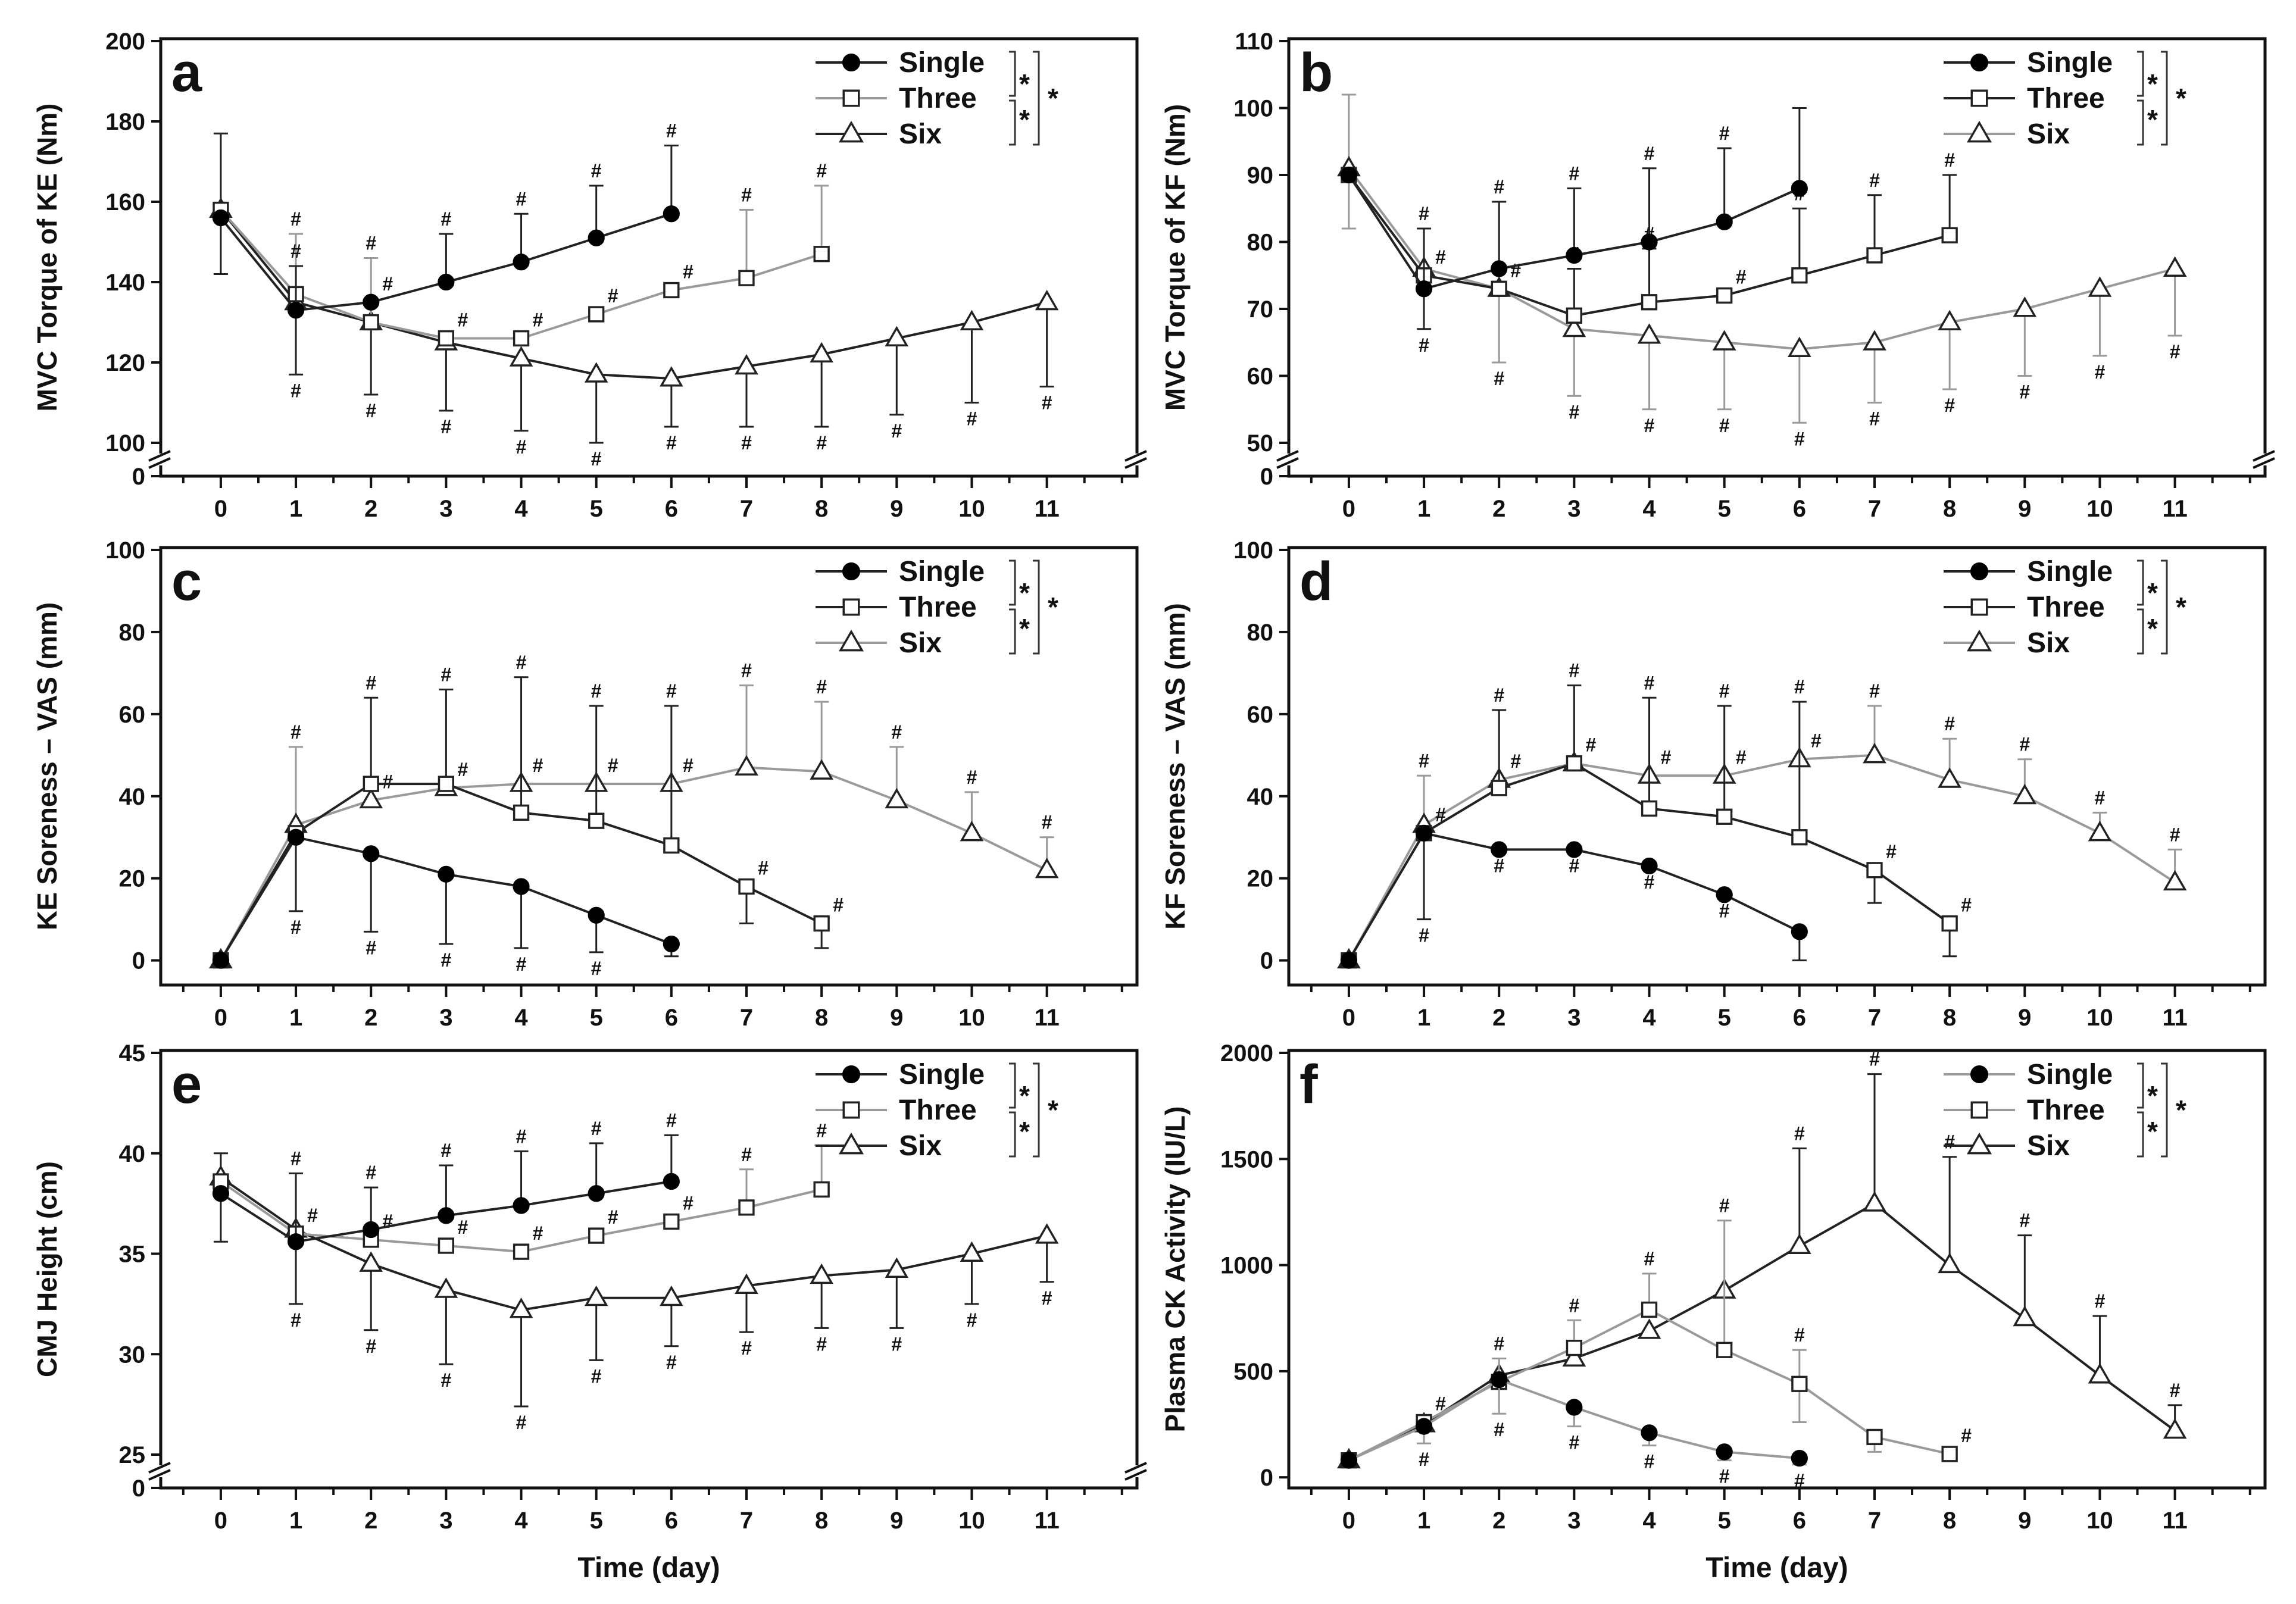 The height and width of the screenshot is (1604, 2296). What do you see at coordinates (1260, 175) in the screenshot?
I see `y-tick-label: 90` at bounding box center [1260, 175].